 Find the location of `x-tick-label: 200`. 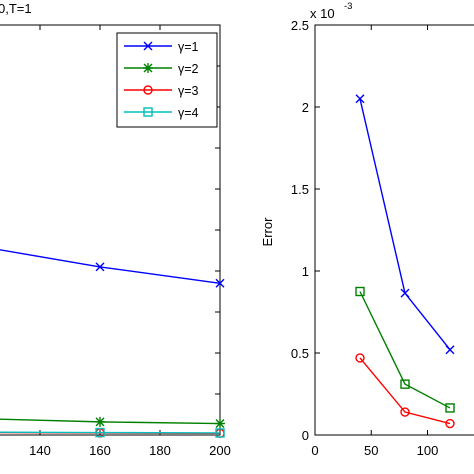

x-tick-label: 200 is located at coordinates (220, 450).